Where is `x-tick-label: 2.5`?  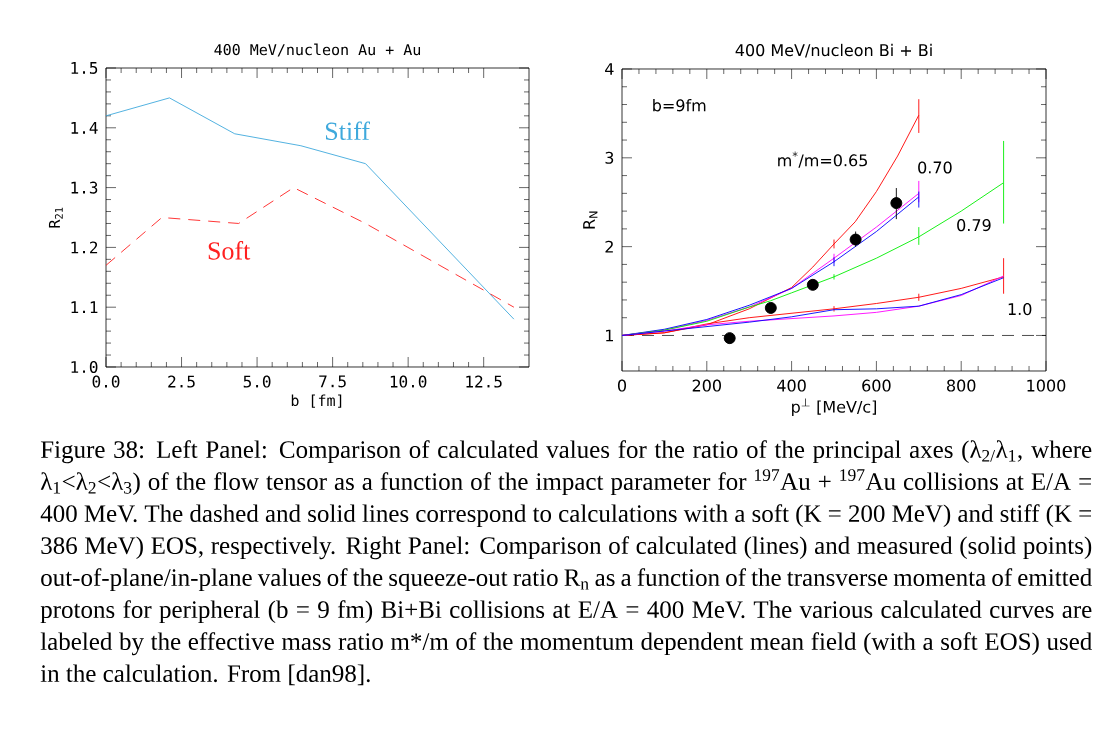 x-tick-label: 2.5 is located at coordinates (181, 381).